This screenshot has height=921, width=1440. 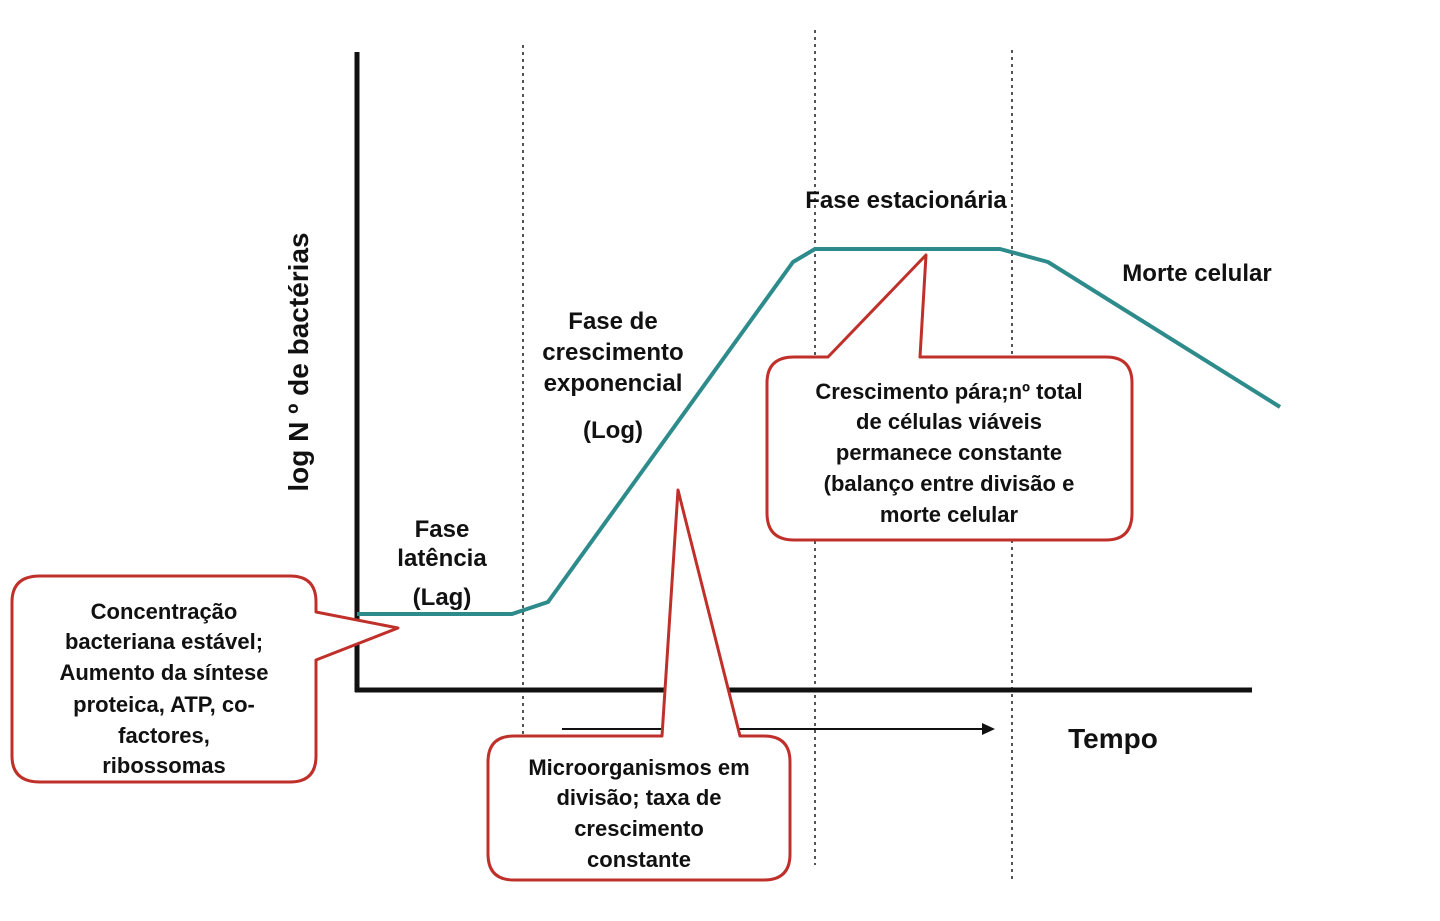 I want to click on callout-lag-line: ribossomas, so click(x=164, y=765).